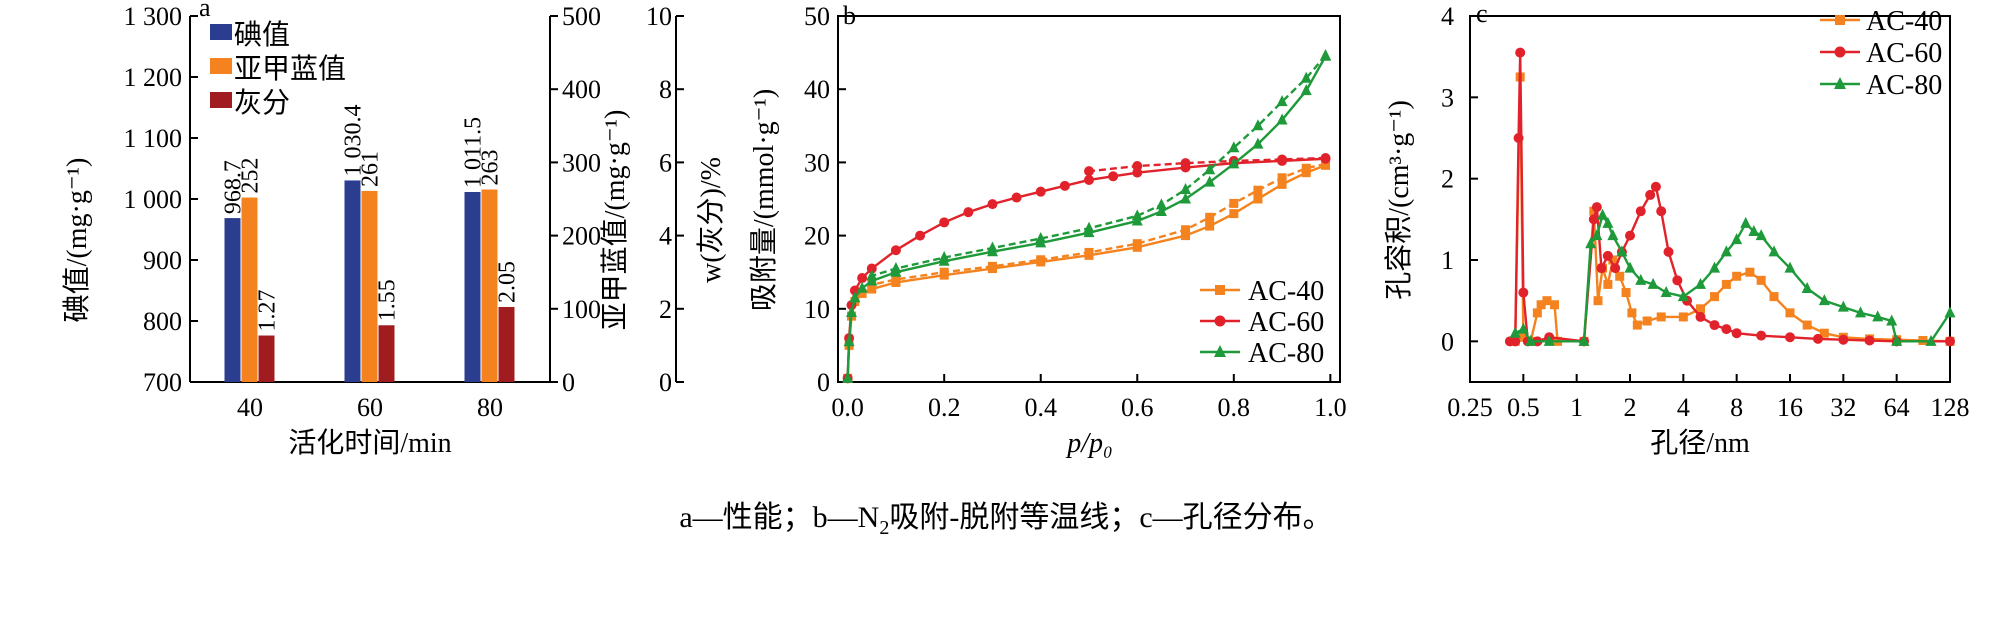 This screenshot has height=619, width=2012. What do you see at coordinates (232, 300) in the screenshot?
I see `bar-碘值-40` at bounding box center [232, 300].